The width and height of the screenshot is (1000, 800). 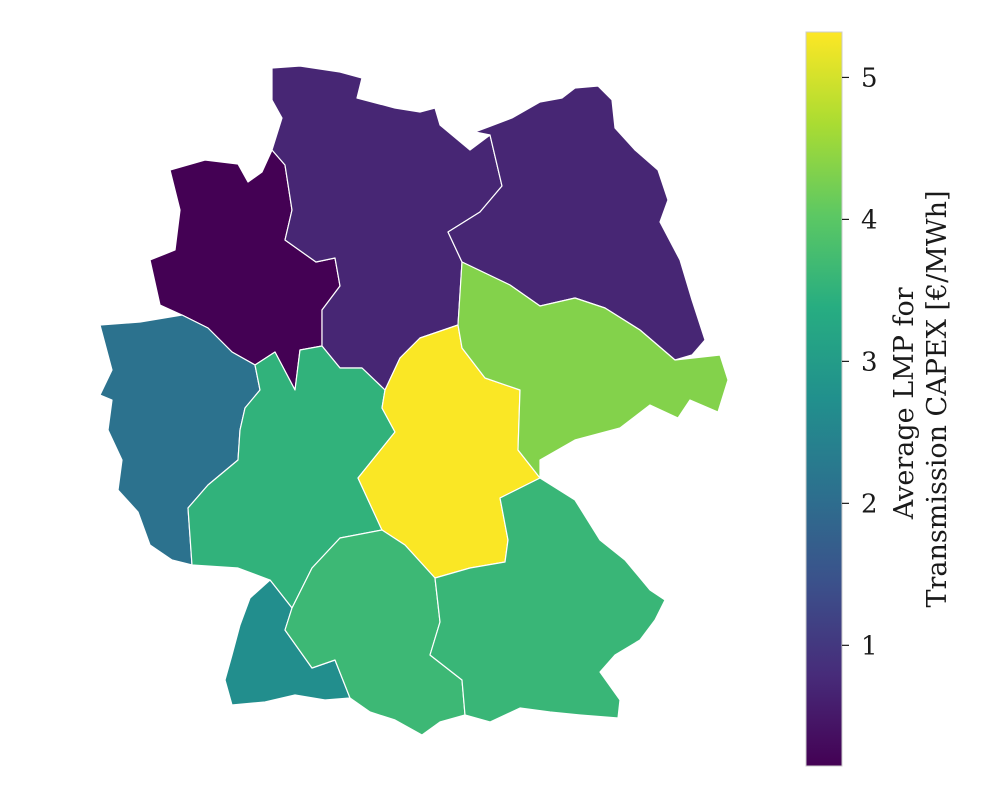 I want to click on colorbar-bar, so click(x=824, y=399).